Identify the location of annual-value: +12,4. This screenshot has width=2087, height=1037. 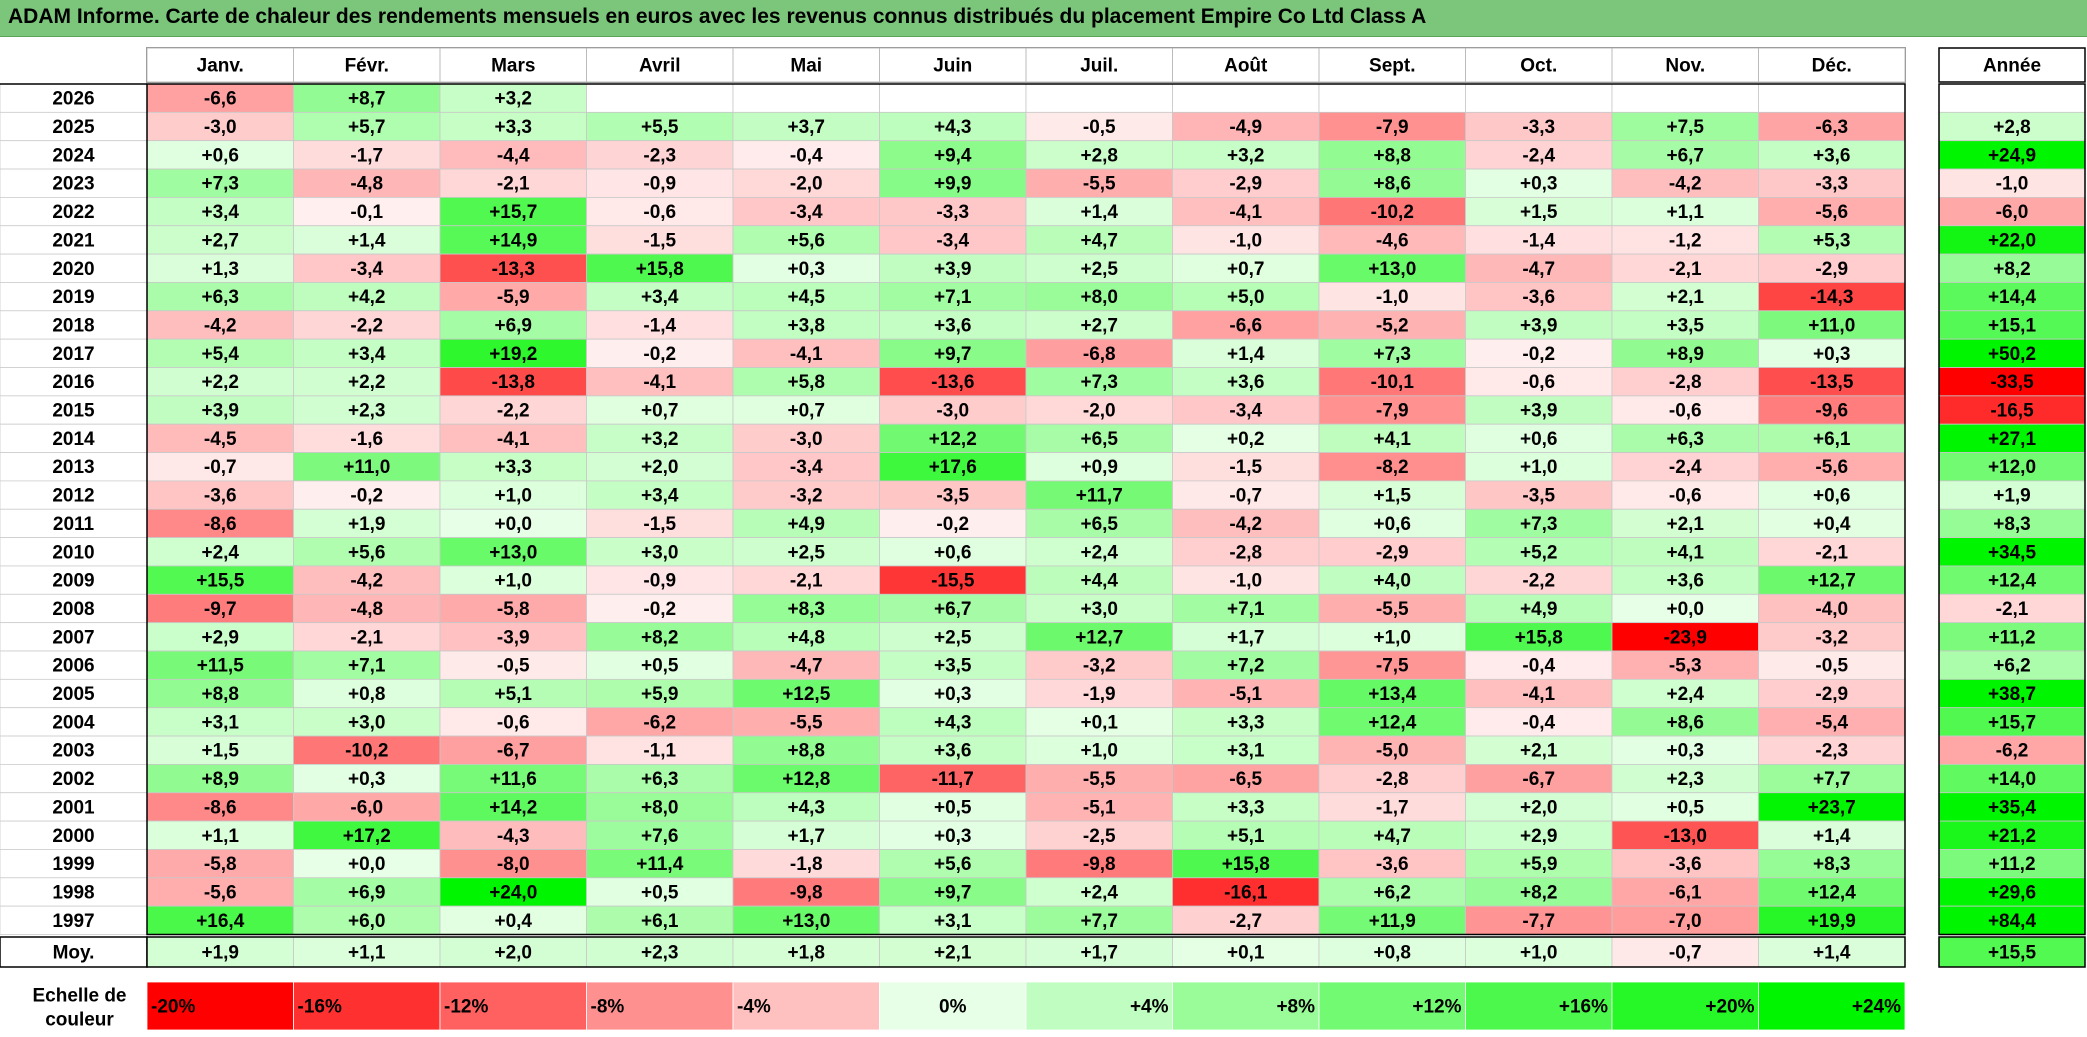
(2012, 581).